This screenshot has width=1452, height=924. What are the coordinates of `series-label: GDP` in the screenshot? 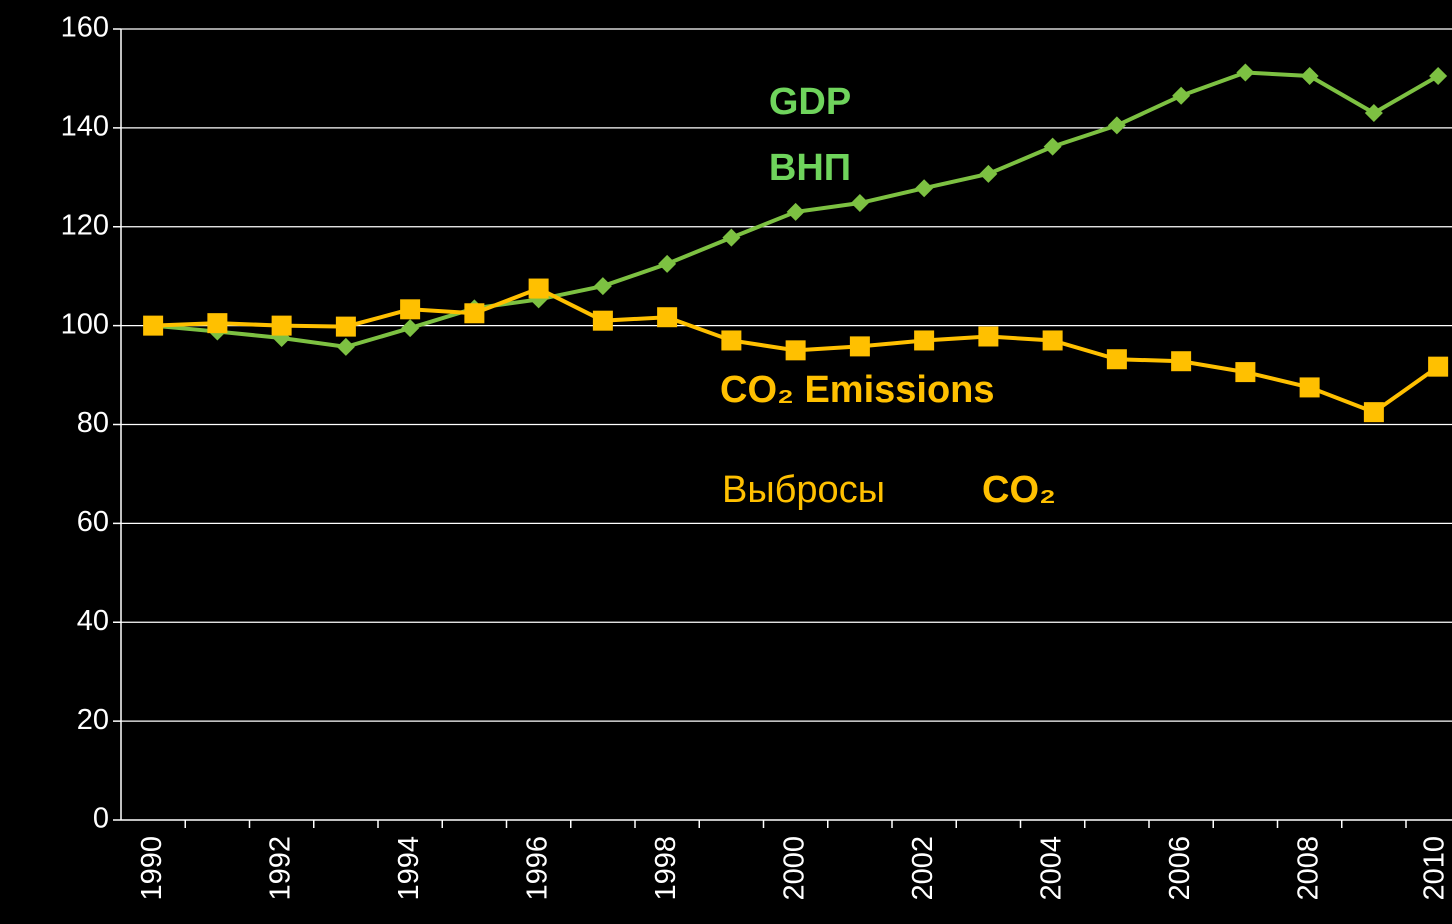 It's located at (810, 102).